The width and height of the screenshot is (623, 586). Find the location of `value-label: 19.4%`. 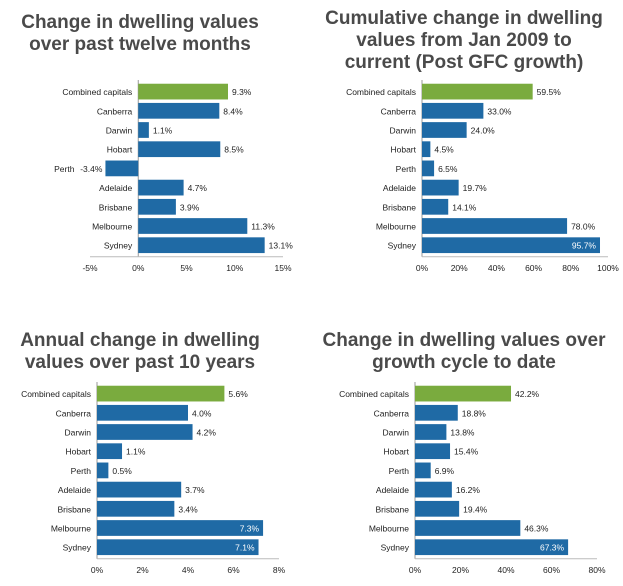

value-label: 19.4% is located at coordinates (475, 509).